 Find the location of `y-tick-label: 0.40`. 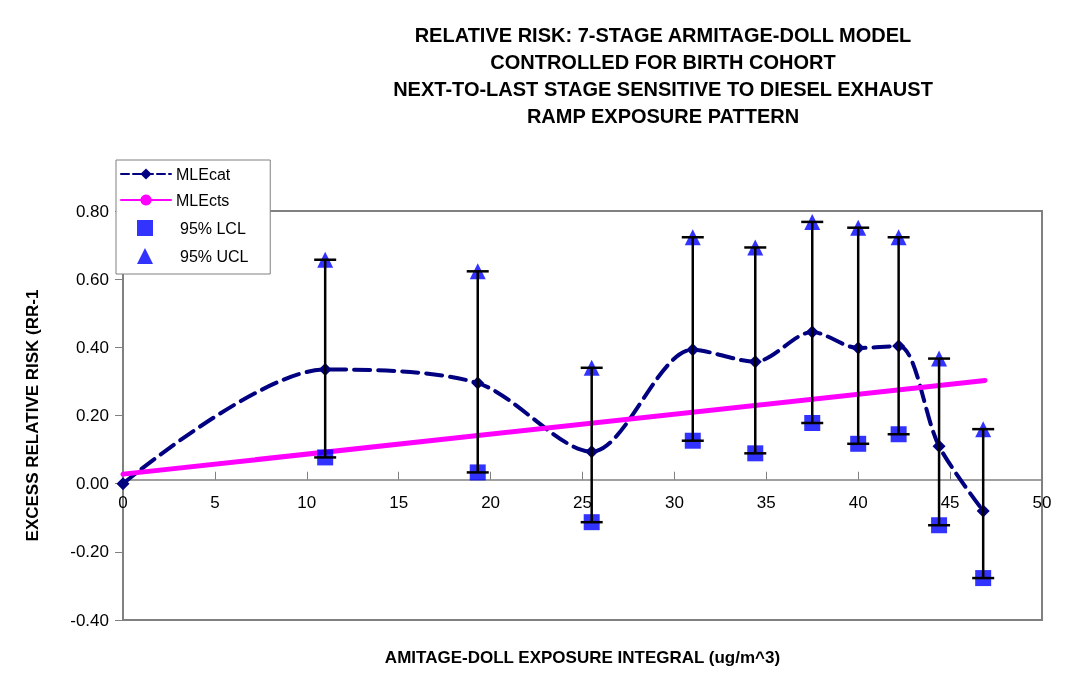

y-tick-label: 0.40 is located at coordinates (92, 347).